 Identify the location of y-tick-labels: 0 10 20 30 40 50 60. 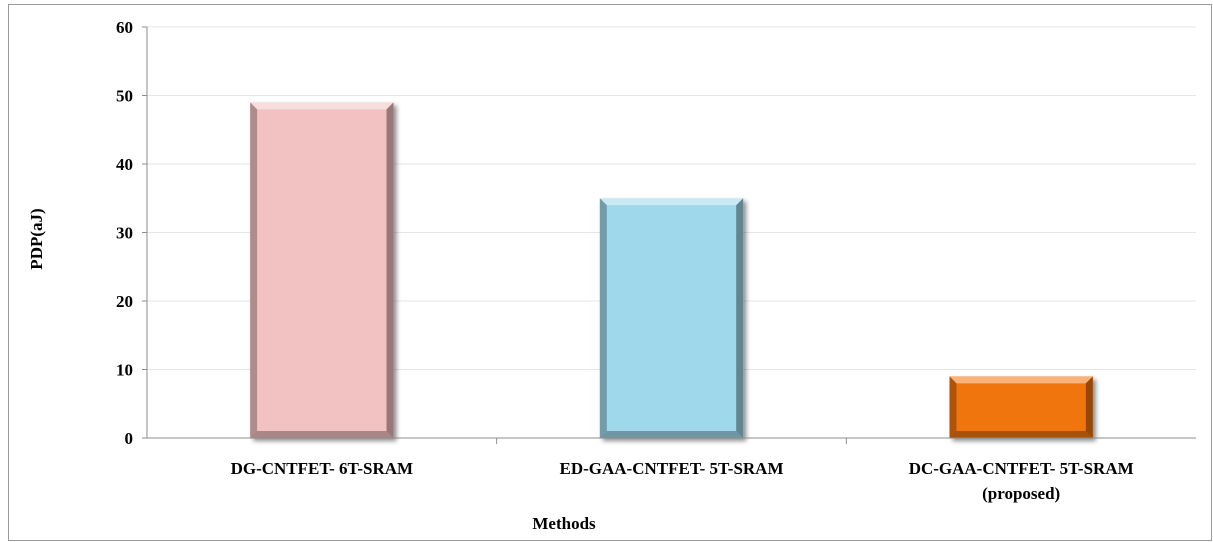
(124, 233).